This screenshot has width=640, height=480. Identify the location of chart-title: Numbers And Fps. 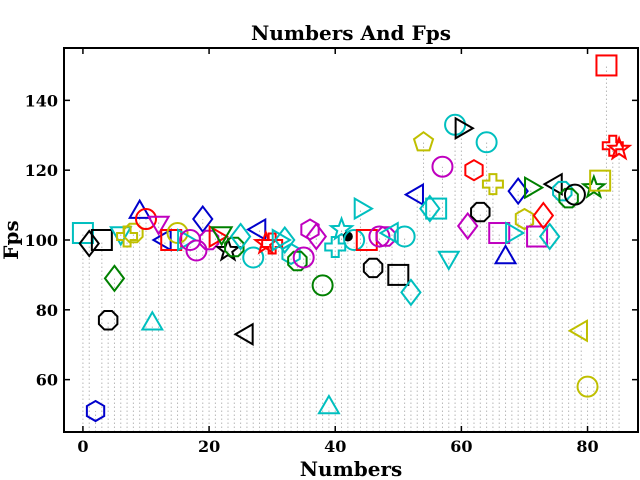
(351, 33).